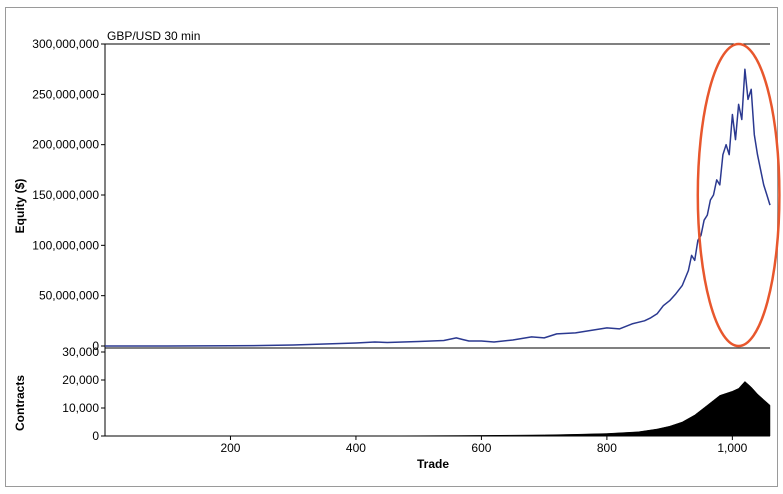 This screenshot has width=783, height=494. Describe the element at coordinates (607, 448) in the screenshot. I see `x-tick-label: 800` at that location.